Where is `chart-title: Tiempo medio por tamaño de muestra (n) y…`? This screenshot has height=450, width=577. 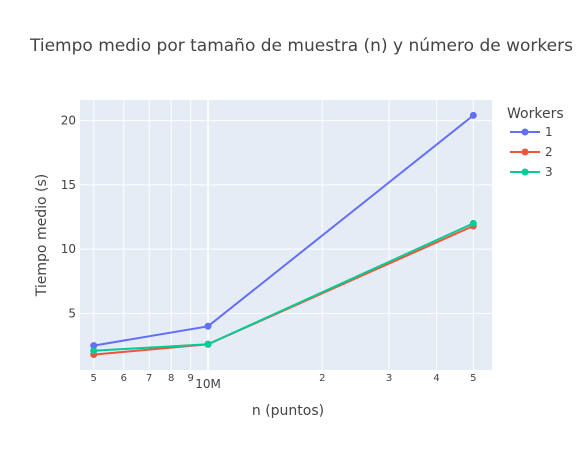
chart-title: Tiempo medio por tamaño de muestra (n) y… is located at coordinates (301, 46).